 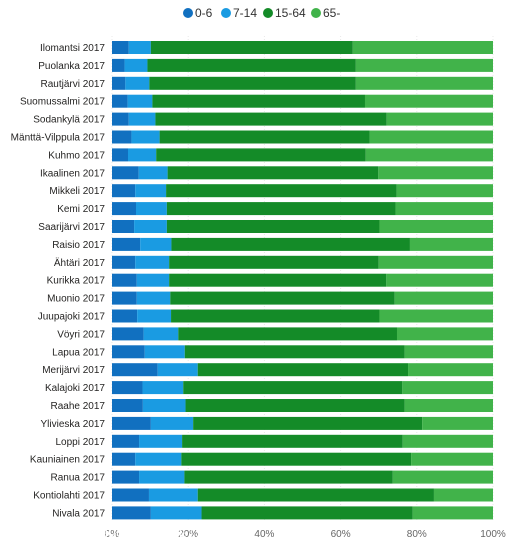 What do you see at coordinates (261, 13) in the screenshot?
I see `legend: 0-6 7-14 15-64 65-` at bounding box center [261, 13].